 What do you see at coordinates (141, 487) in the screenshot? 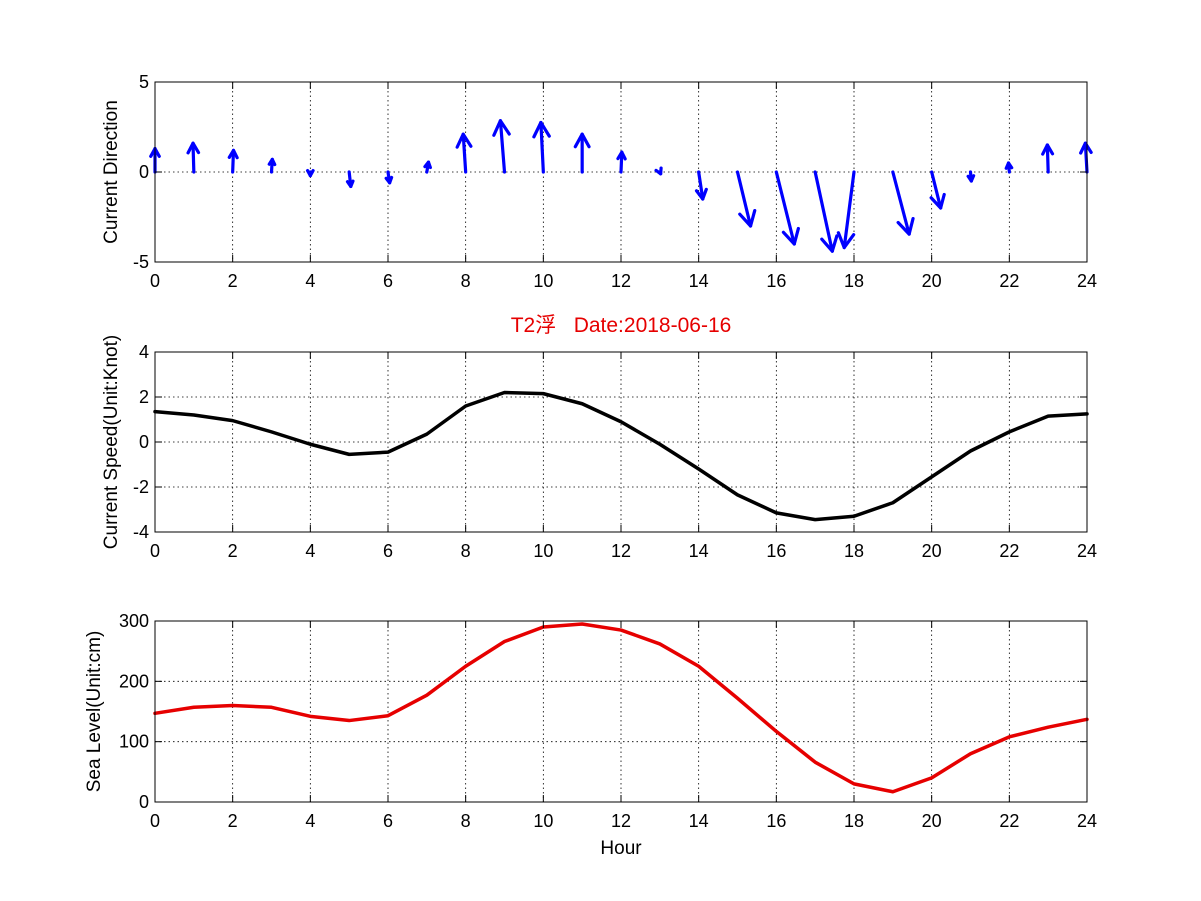
I see `y-tick-label: -2` at bounding box center [141, 487].